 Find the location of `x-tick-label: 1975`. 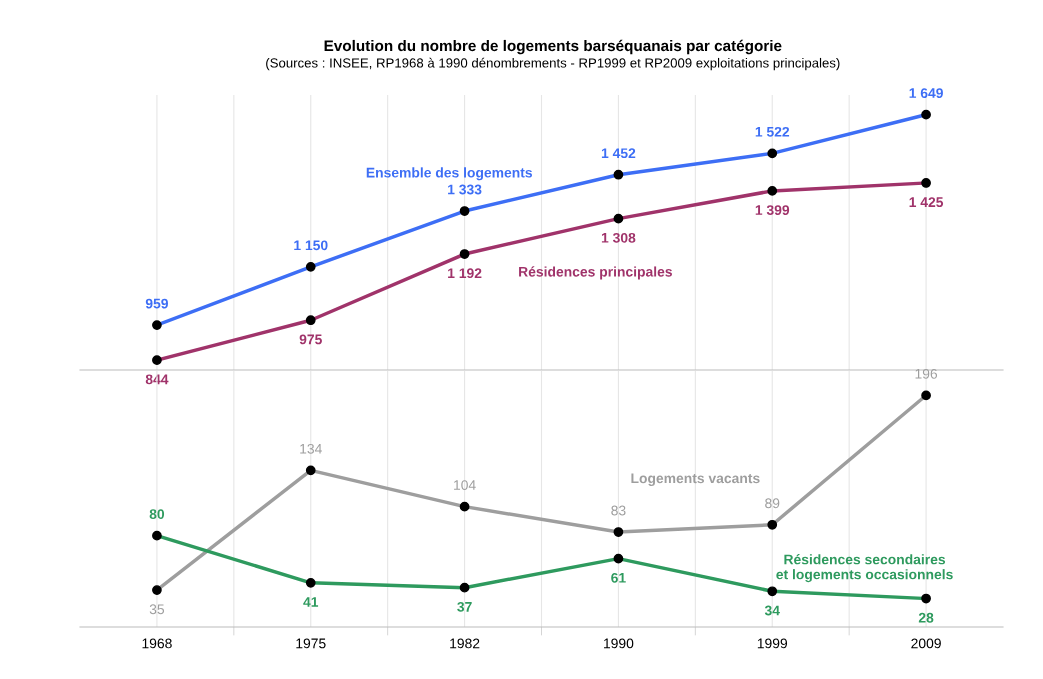

x-tick-label: 1975 is located at coordinates (311, 643).